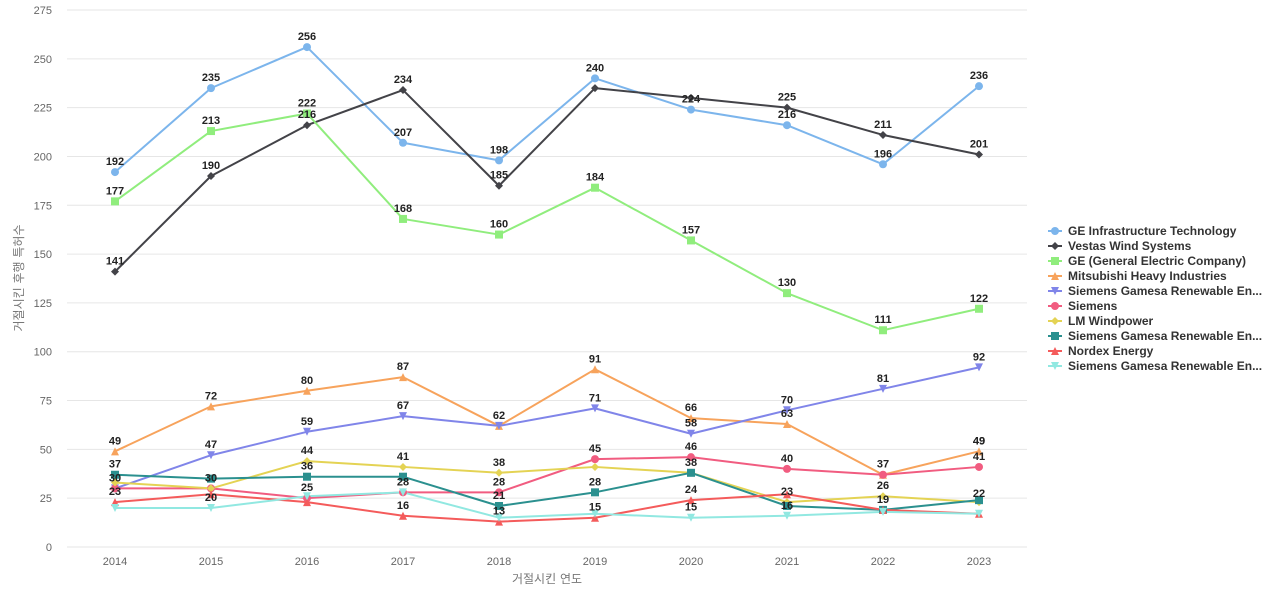 The height and width of the screenshot is (600, 1280). What do you see at coordinates (979, 357) in the screenshot?
I see `data-label: 92` at bounding box center [979, 357].